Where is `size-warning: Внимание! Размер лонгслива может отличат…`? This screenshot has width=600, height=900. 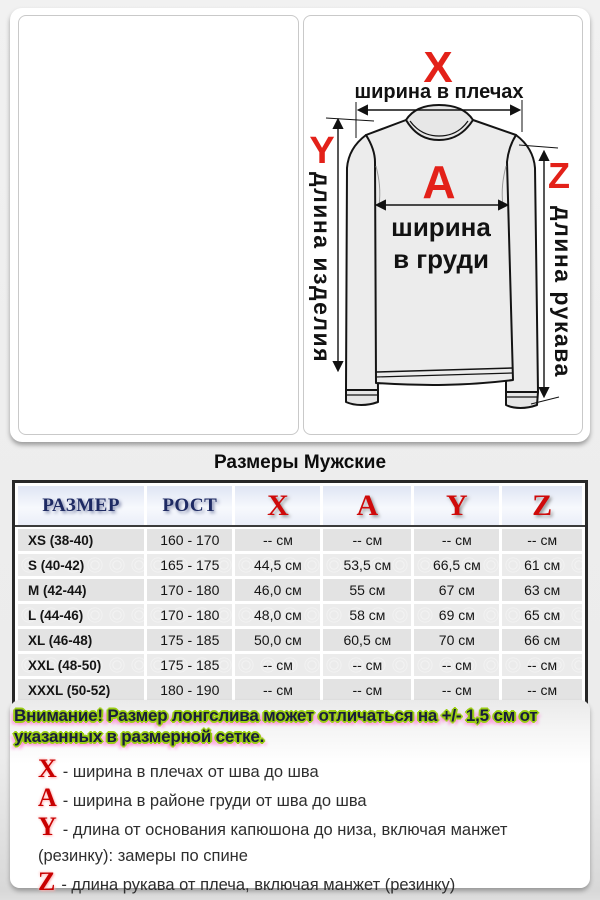 size-warning: Внимание! Размер лонгслива может отличат… is located at coordinates (300, 723).